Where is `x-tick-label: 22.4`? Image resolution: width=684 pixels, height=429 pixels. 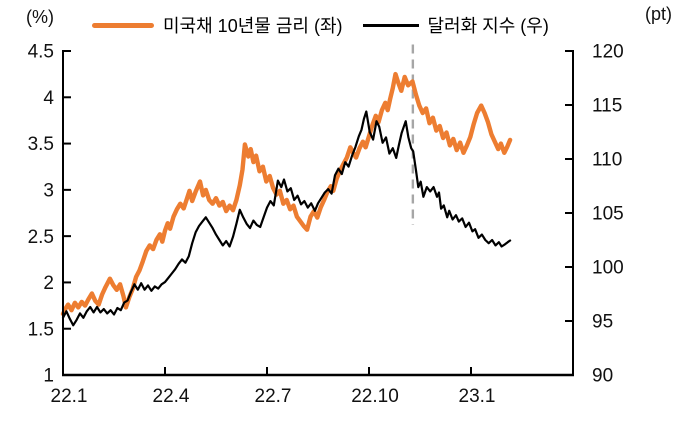
x-tick-label: 22.4 is located at coordinates (171, 396).